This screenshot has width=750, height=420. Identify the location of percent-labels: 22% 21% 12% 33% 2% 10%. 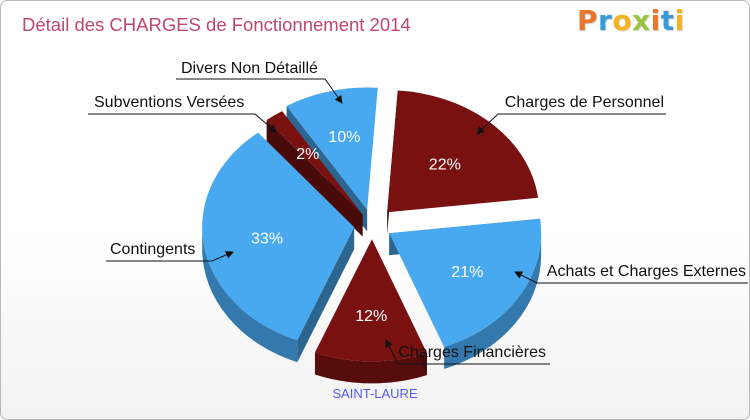
(367, 227).